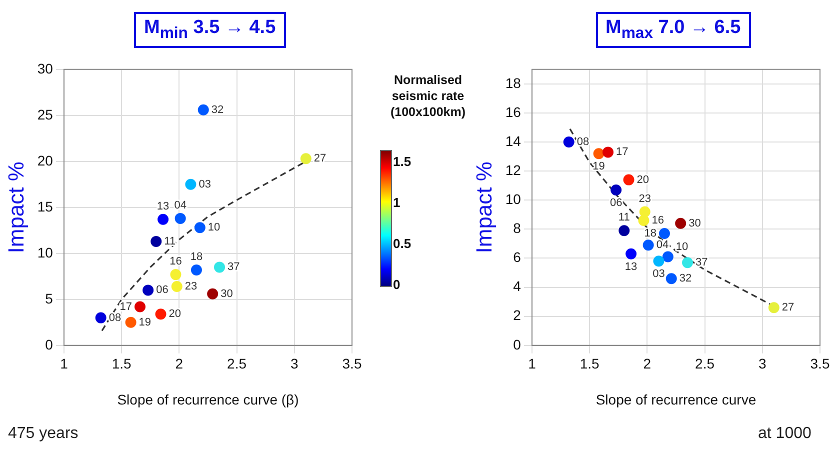 Image resolution: width=838 pixels, height=454 pixels. I want to click on color-bar-title: Normalised seismic rate (100x100km), so click(428, 96).